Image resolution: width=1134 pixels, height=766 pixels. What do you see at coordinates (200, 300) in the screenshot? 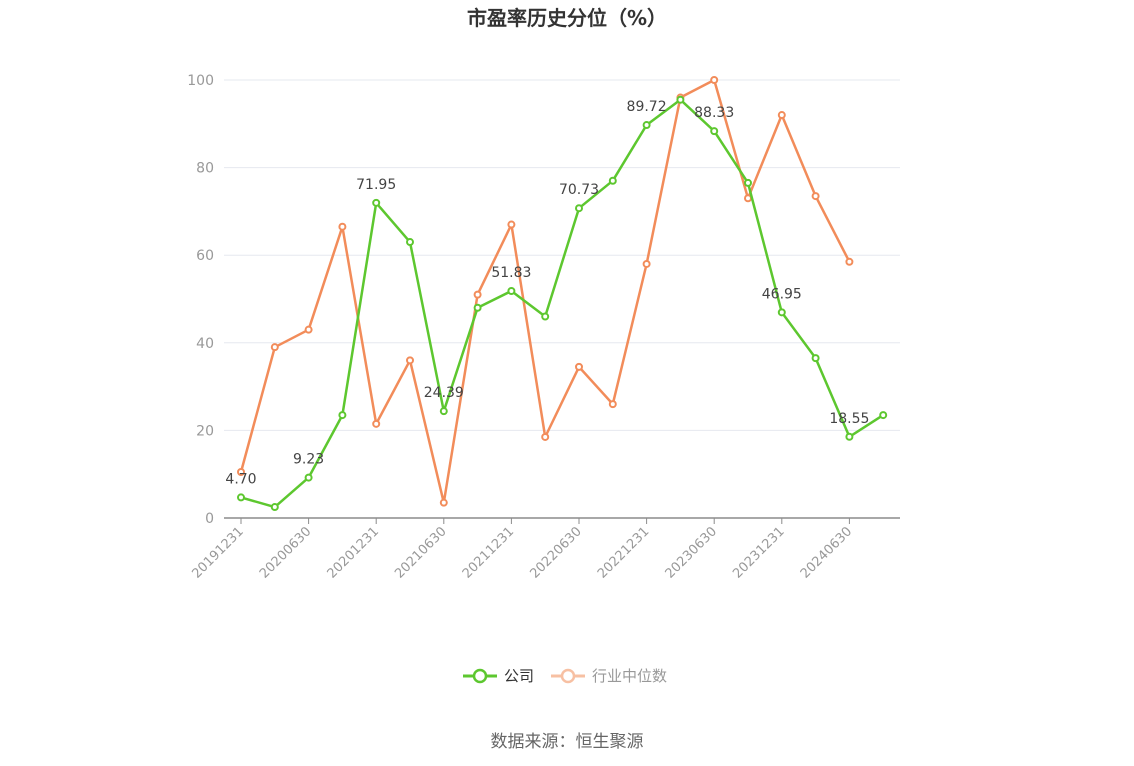
I see `y-axis: 0 20 40 60 80 100` at bounding box center [200, 300].